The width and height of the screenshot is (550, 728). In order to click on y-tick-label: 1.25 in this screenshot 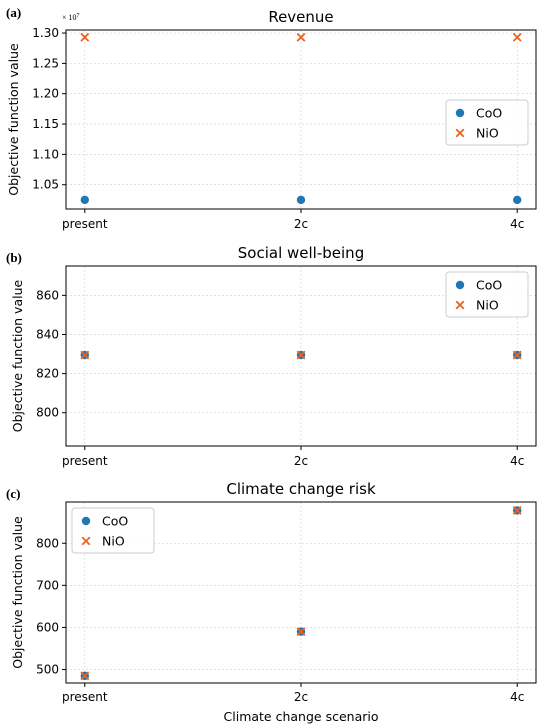, I will do `click(45, 63)`.